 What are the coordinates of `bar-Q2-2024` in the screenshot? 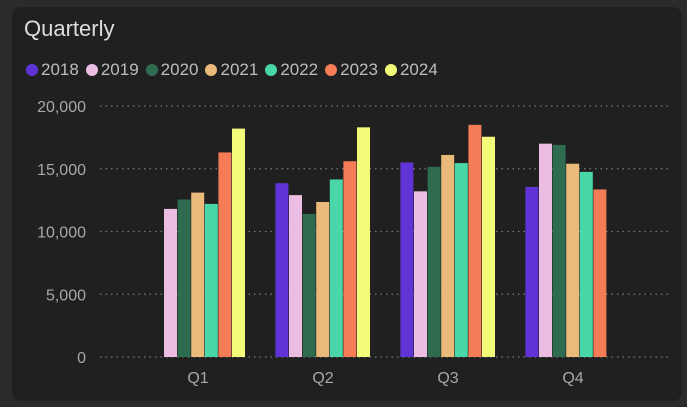 It's located at (363, 242).